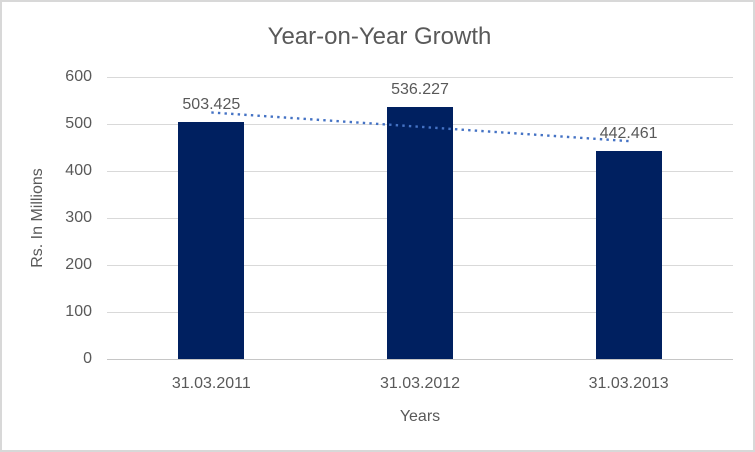  I want to click on y-tick-label: 200, so click(78, 264).